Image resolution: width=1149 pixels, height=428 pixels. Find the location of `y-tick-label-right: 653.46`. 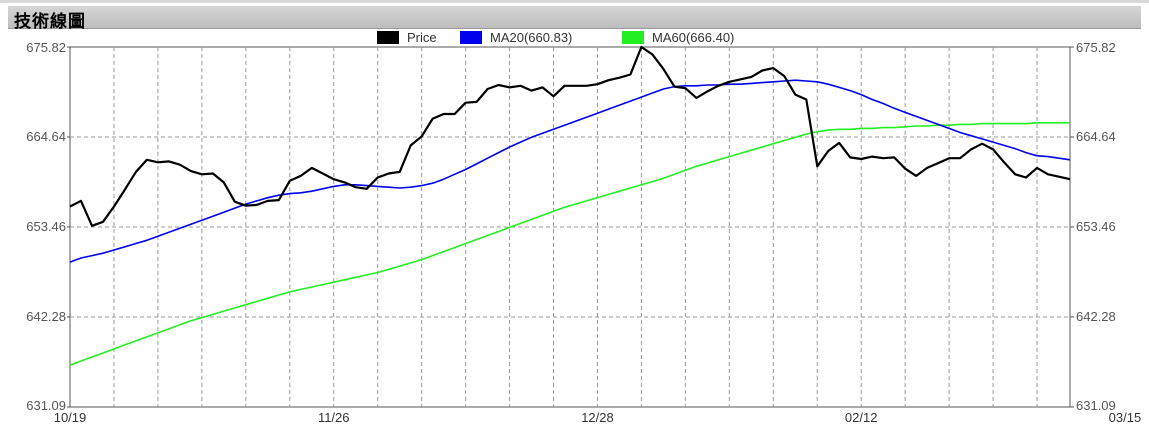

y-tick-label-right: 653.46 is located at coordinates (1096, 226).